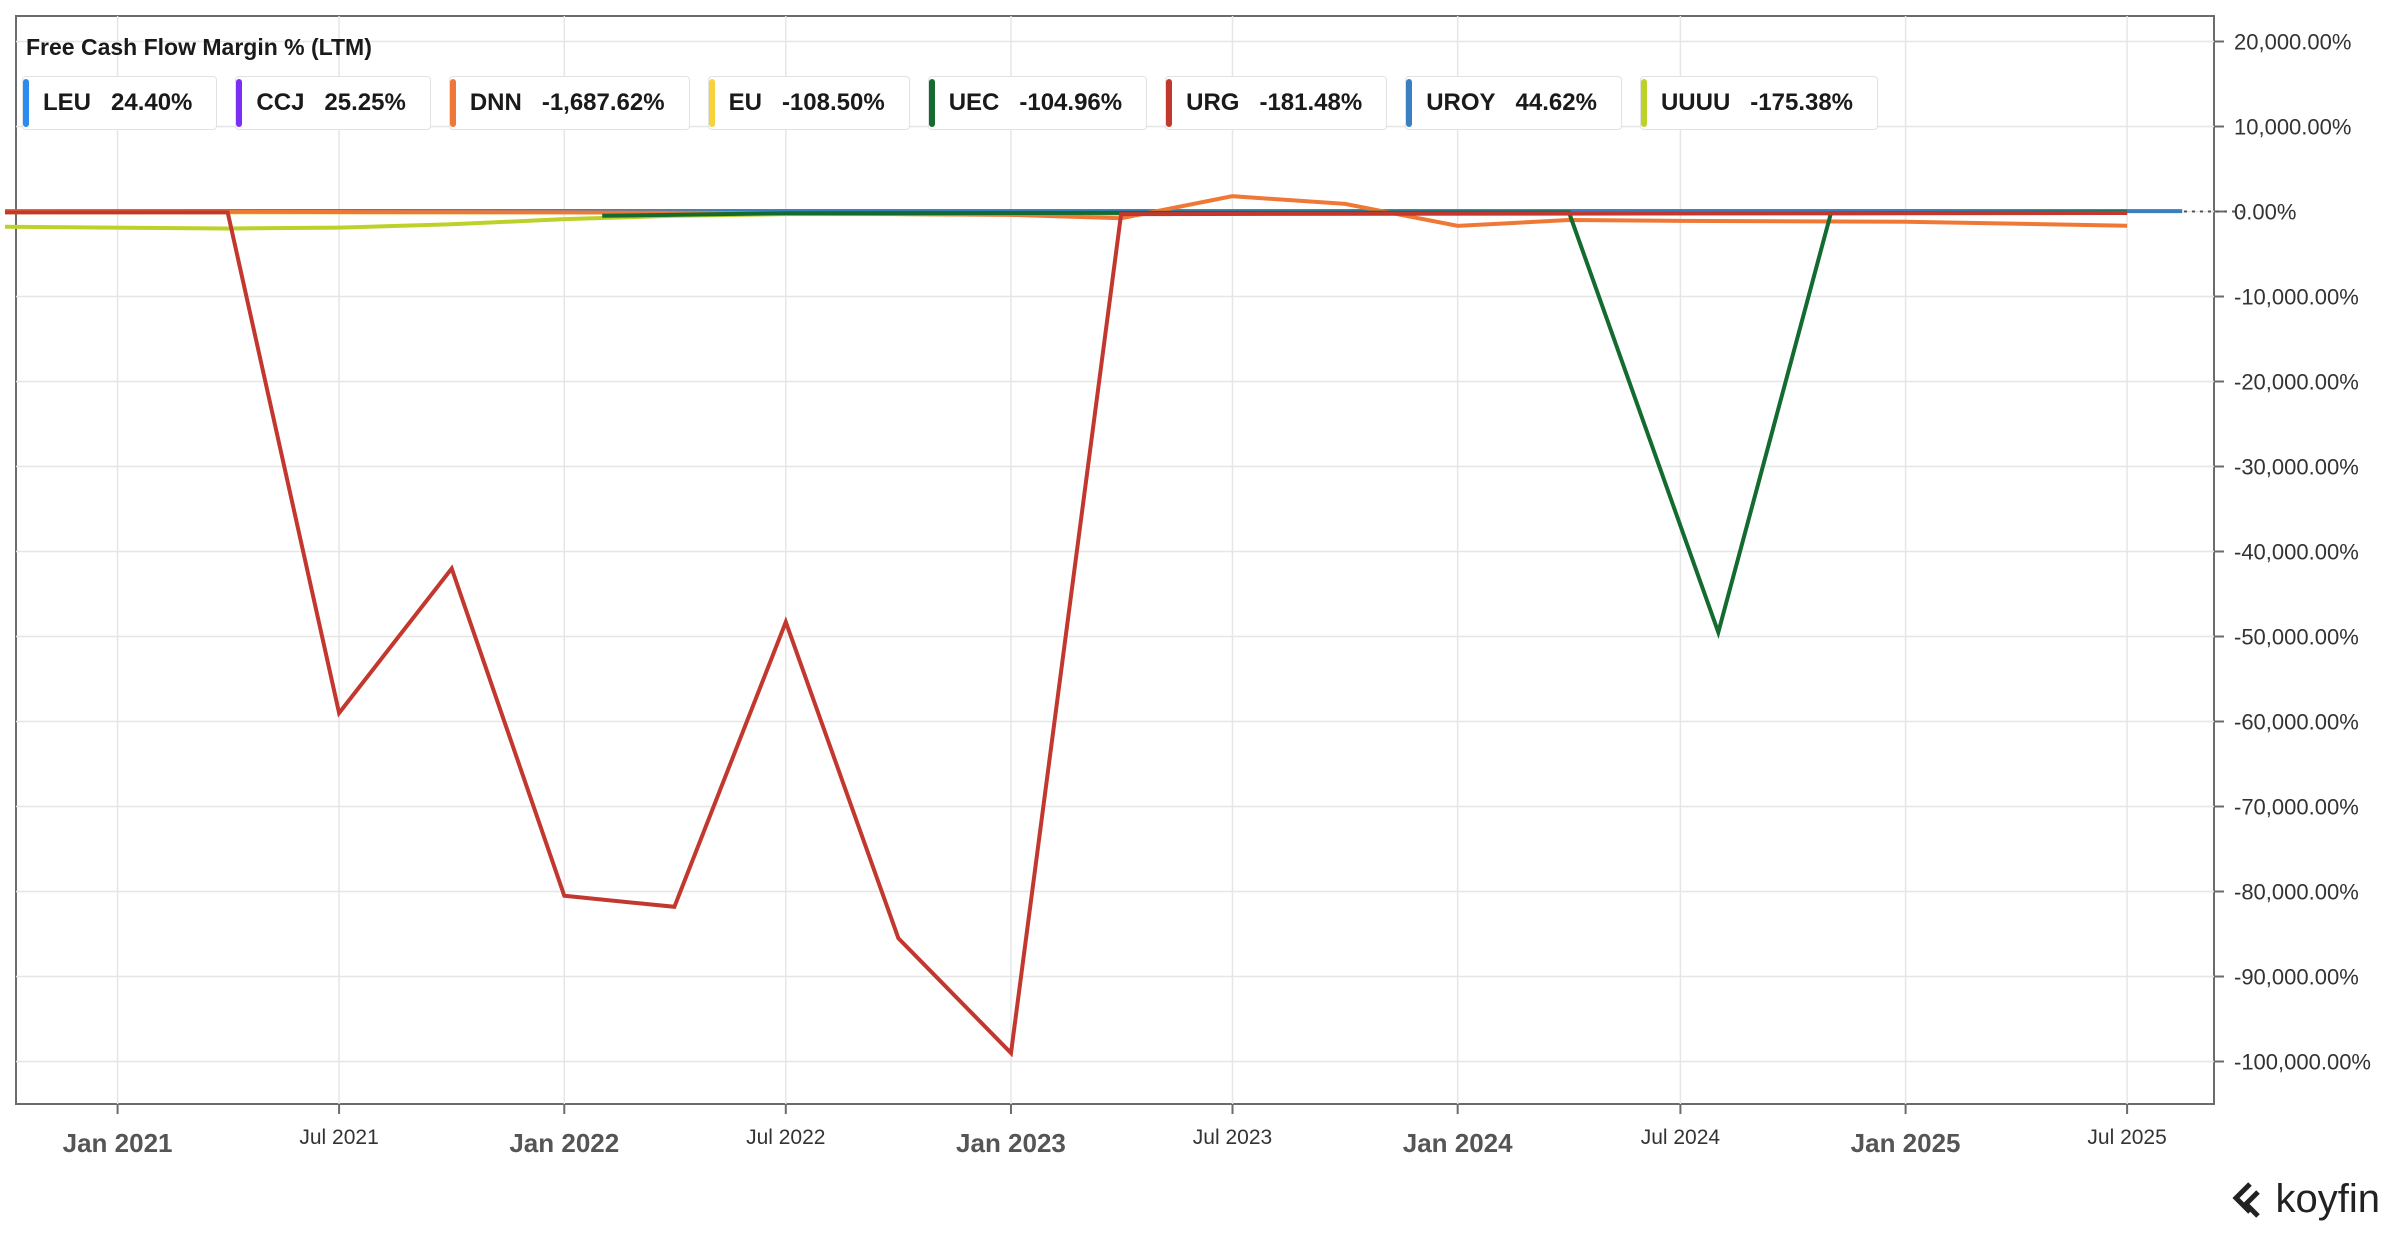 The width and height of the screenshot is (2400, 1240). What do you see at coordinates (2265, 212) in the screenshot?
I see `y-tick-label: 0.00%` at bounding box center [2265, 212].